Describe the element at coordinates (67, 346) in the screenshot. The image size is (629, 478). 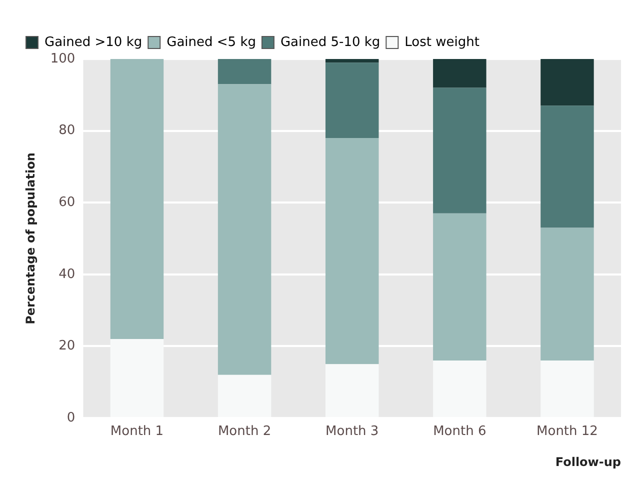
I see `y-tick-label: 20` at that location.